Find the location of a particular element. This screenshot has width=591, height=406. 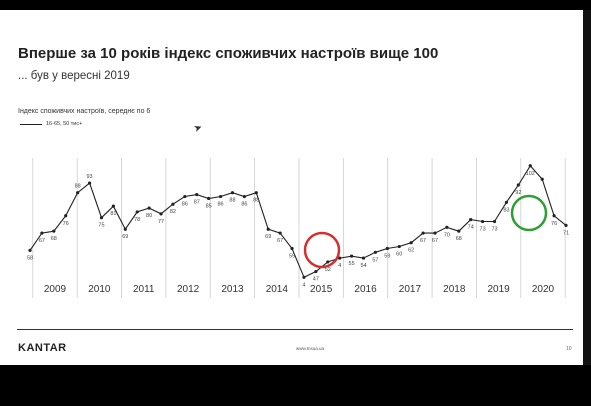

year-label: 2013 is located at coordinates (232, 289).